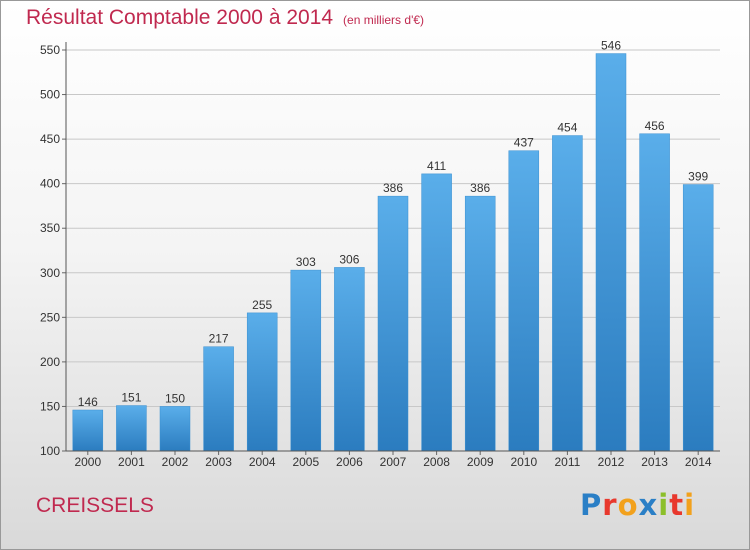  I want to click on value-label-2000: 146, so click(88, 402).